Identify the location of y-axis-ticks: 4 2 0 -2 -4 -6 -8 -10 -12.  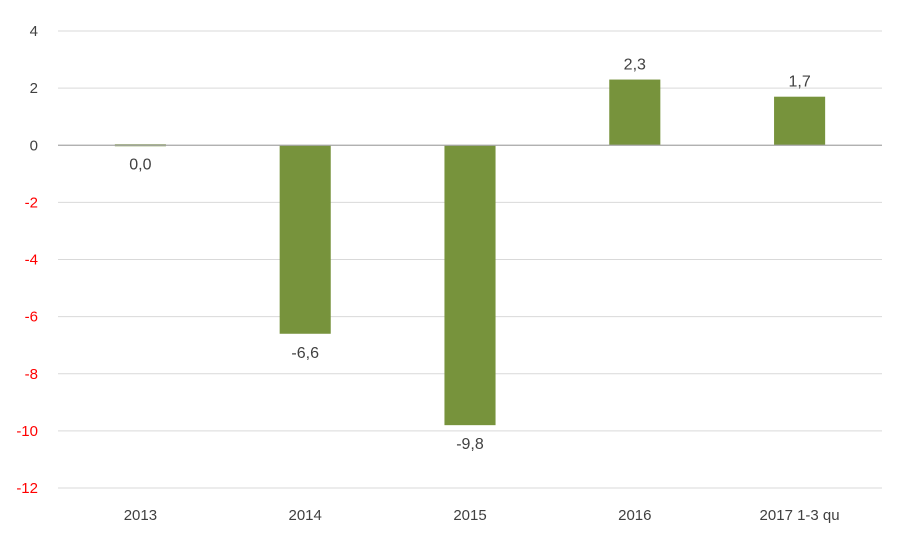
(27, 260).